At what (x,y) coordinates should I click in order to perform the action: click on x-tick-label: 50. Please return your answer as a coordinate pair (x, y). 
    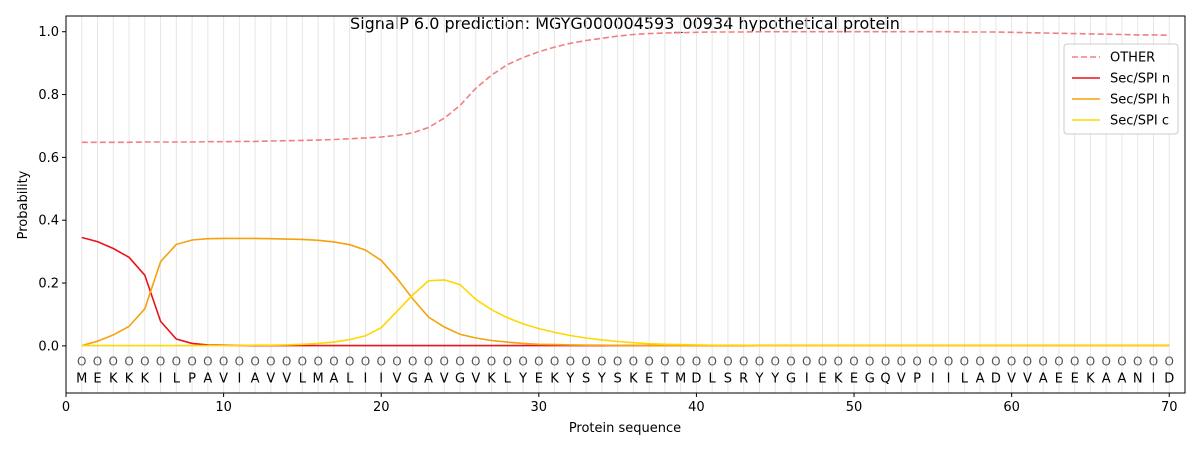
    Looking at the image, I should click on (854, 407).